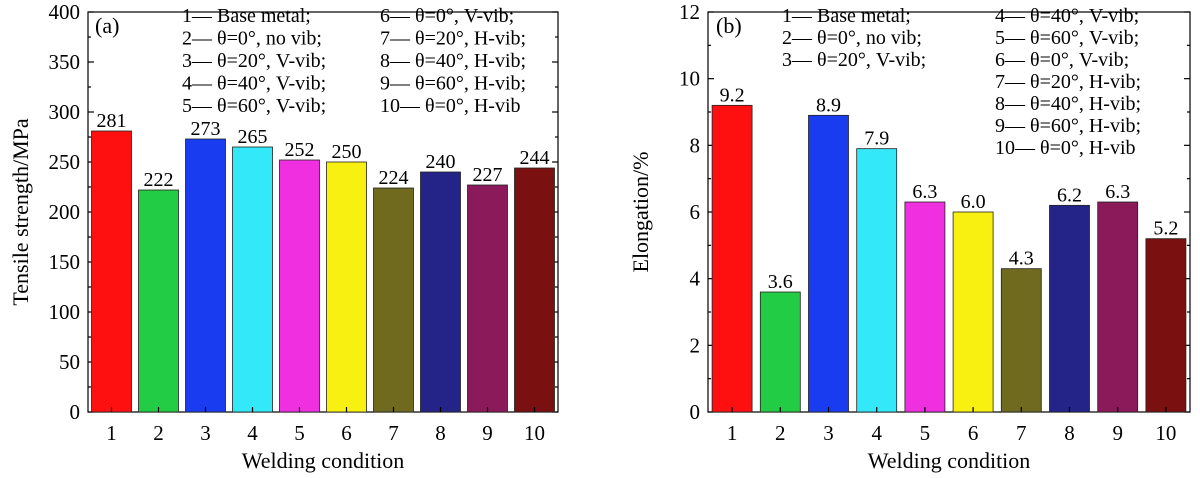 This screenshot has height=478, width=1200. What do you see at coordinates (65, 62) in the screenshot?
I see `y-tick-label: 350` at bounding box center [65, 62].